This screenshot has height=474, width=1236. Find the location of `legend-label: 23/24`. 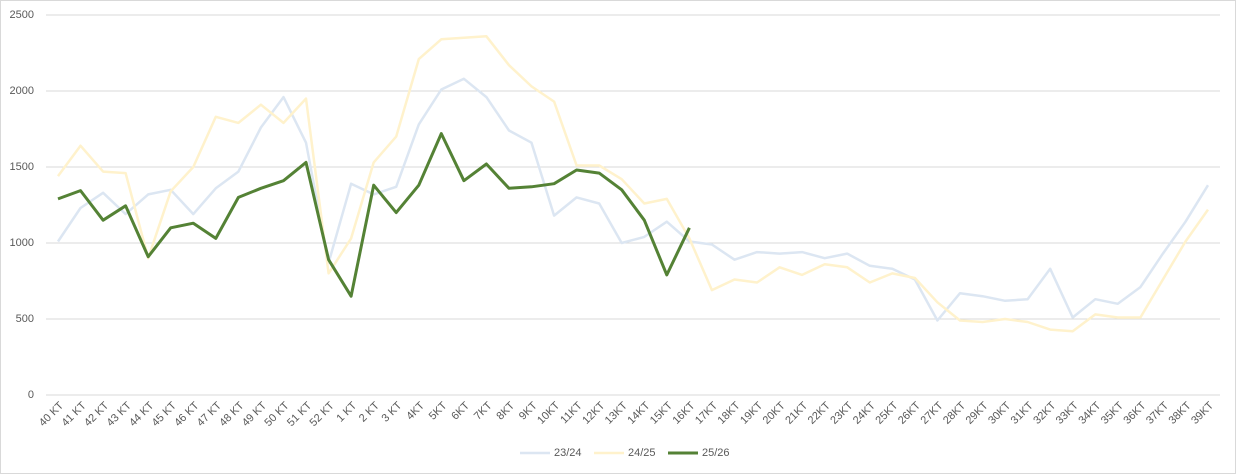

legend-label: 23/24 is located at coordinates (568, 453).